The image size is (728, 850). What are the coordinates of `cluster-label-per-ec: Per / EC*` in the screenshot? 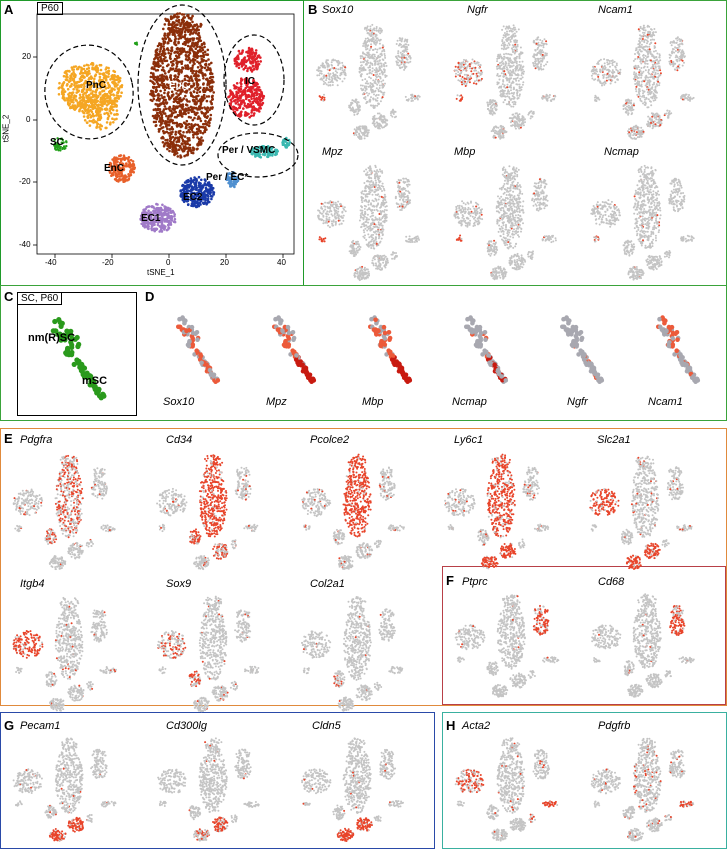 It's located at (227, 177).